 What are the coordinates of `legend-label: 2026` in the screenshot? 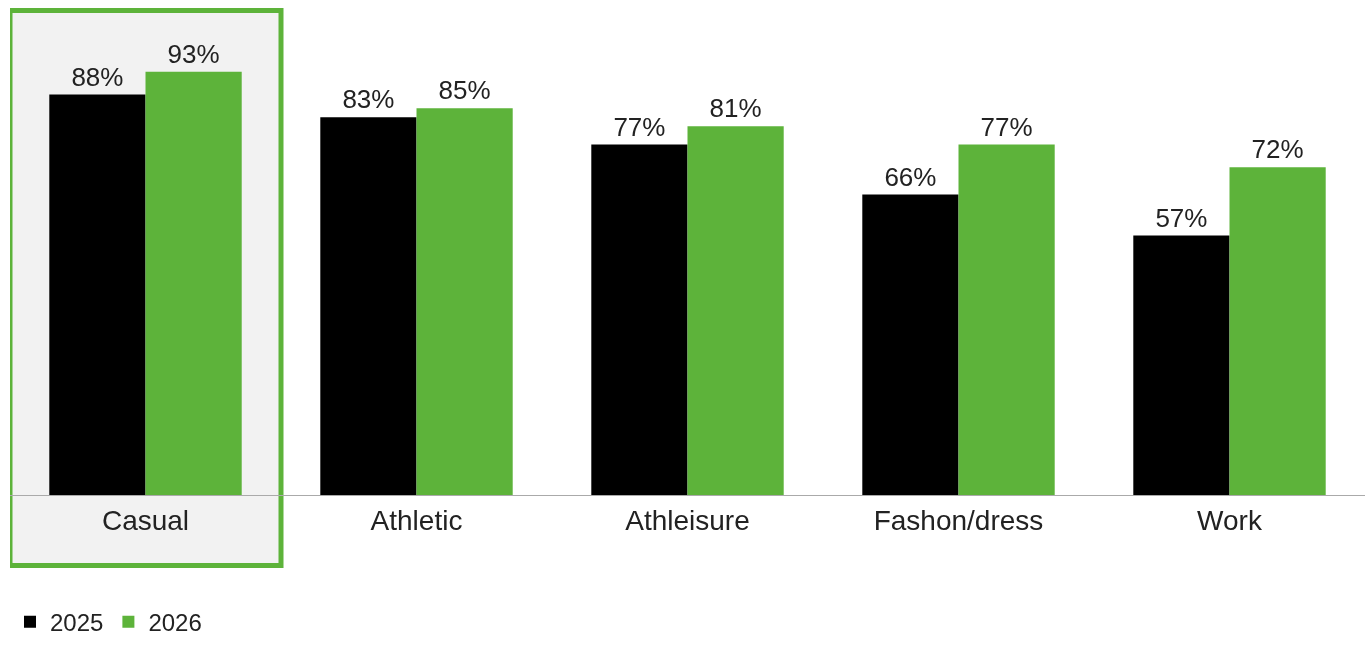 It's located at (175, 623).